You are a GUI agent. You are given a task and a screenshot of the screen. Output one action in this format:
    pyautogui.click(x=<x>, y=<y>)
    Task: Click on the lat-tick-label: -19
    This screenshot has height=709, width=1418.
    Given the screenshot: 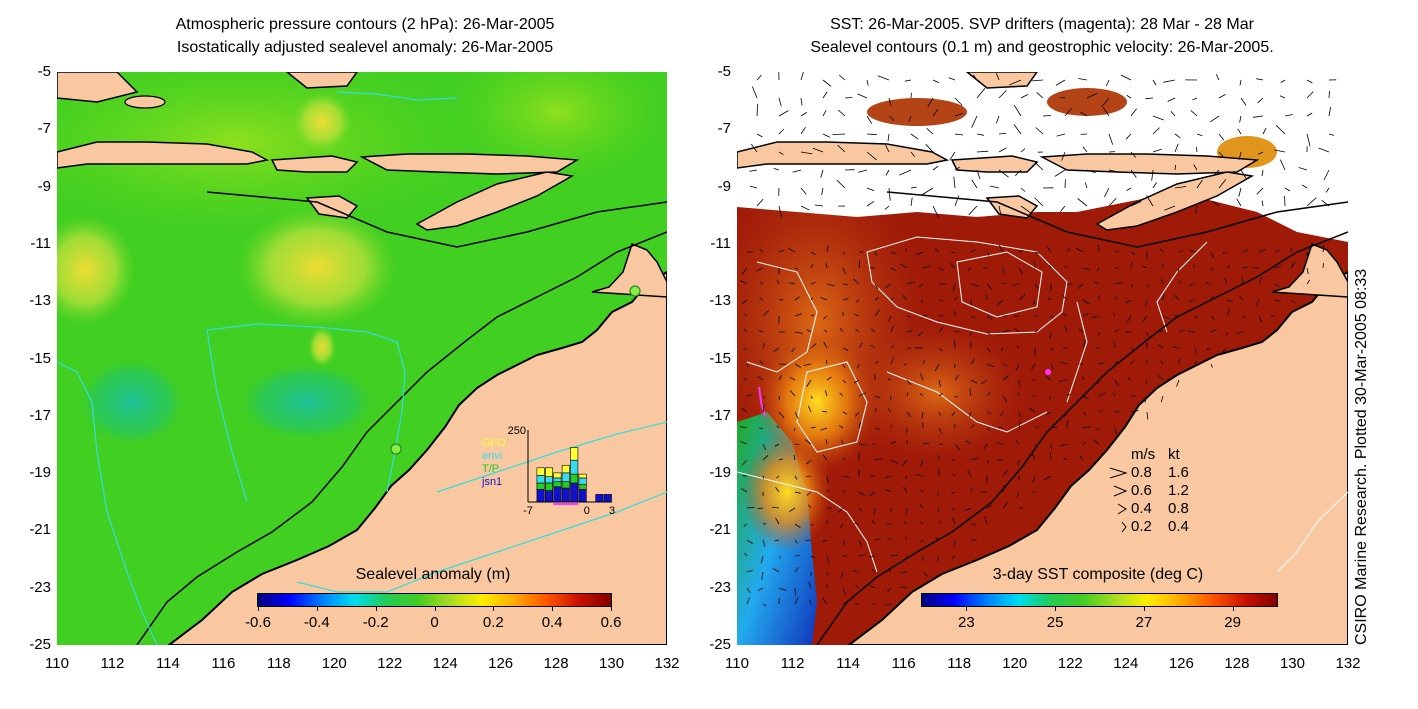 What is the action you would take?
    pyautogui.click(x=40, y=473)
    